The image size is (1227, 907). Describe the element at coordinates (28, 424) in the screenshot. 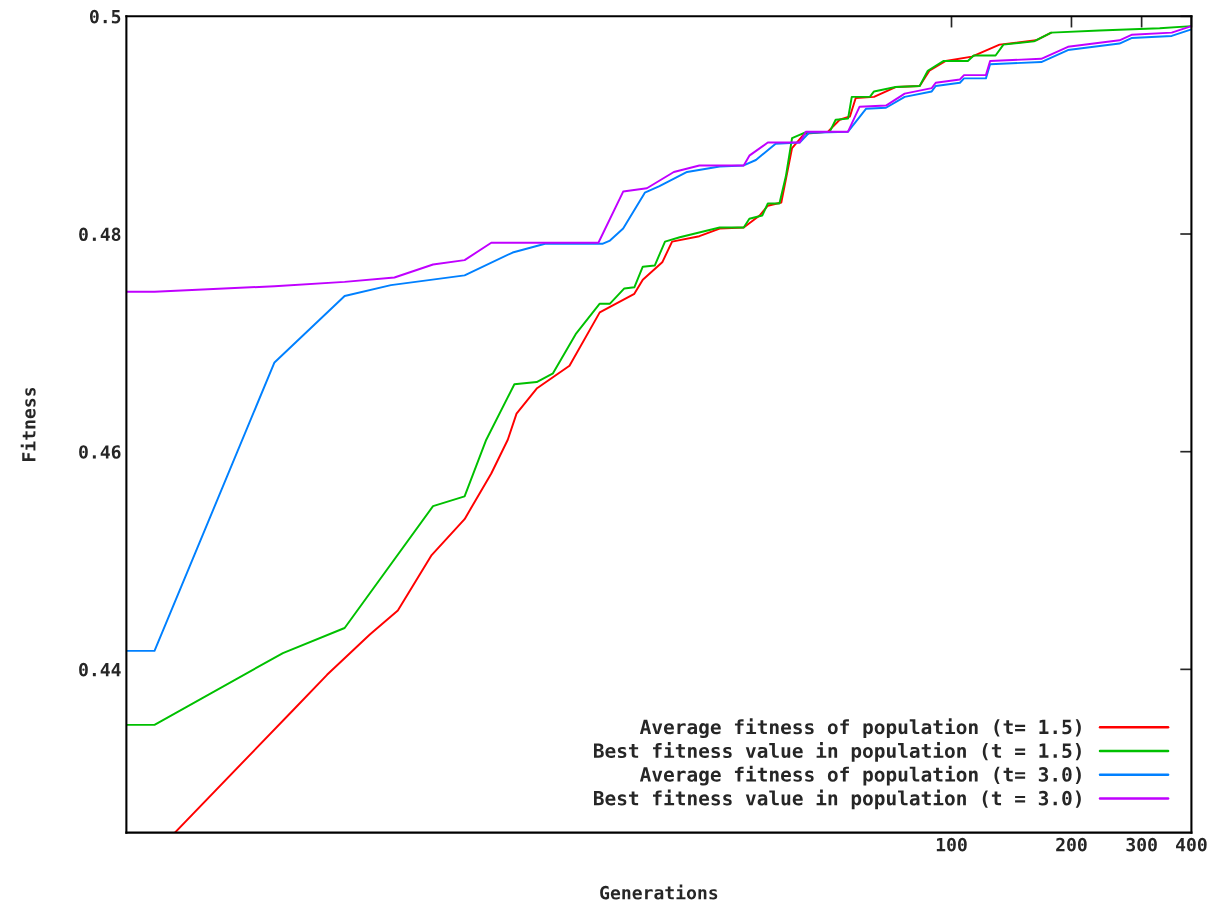

I see `y-axis-title: Fitness` at that location.